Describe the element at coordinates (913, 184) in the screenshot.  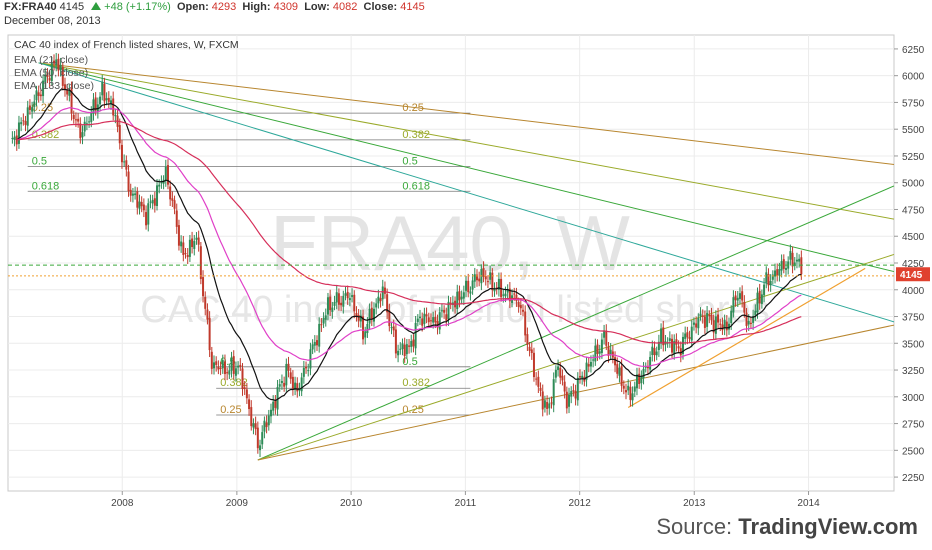
I see `y-tick-label: 5000` at that location.